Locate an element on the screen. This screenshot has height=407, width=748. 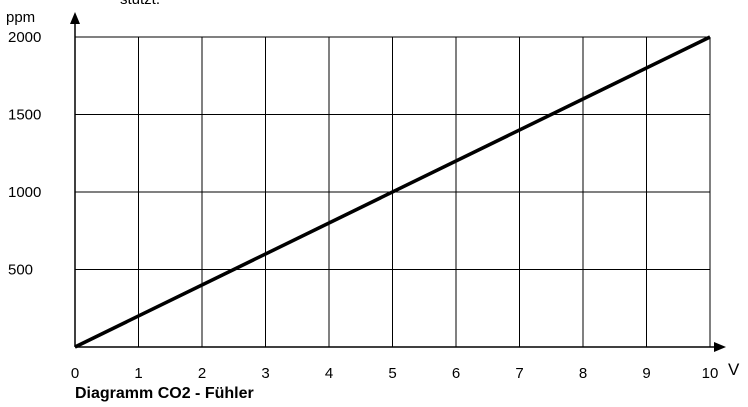
x-tick-label: 1 is located at coordinates (138, 373).